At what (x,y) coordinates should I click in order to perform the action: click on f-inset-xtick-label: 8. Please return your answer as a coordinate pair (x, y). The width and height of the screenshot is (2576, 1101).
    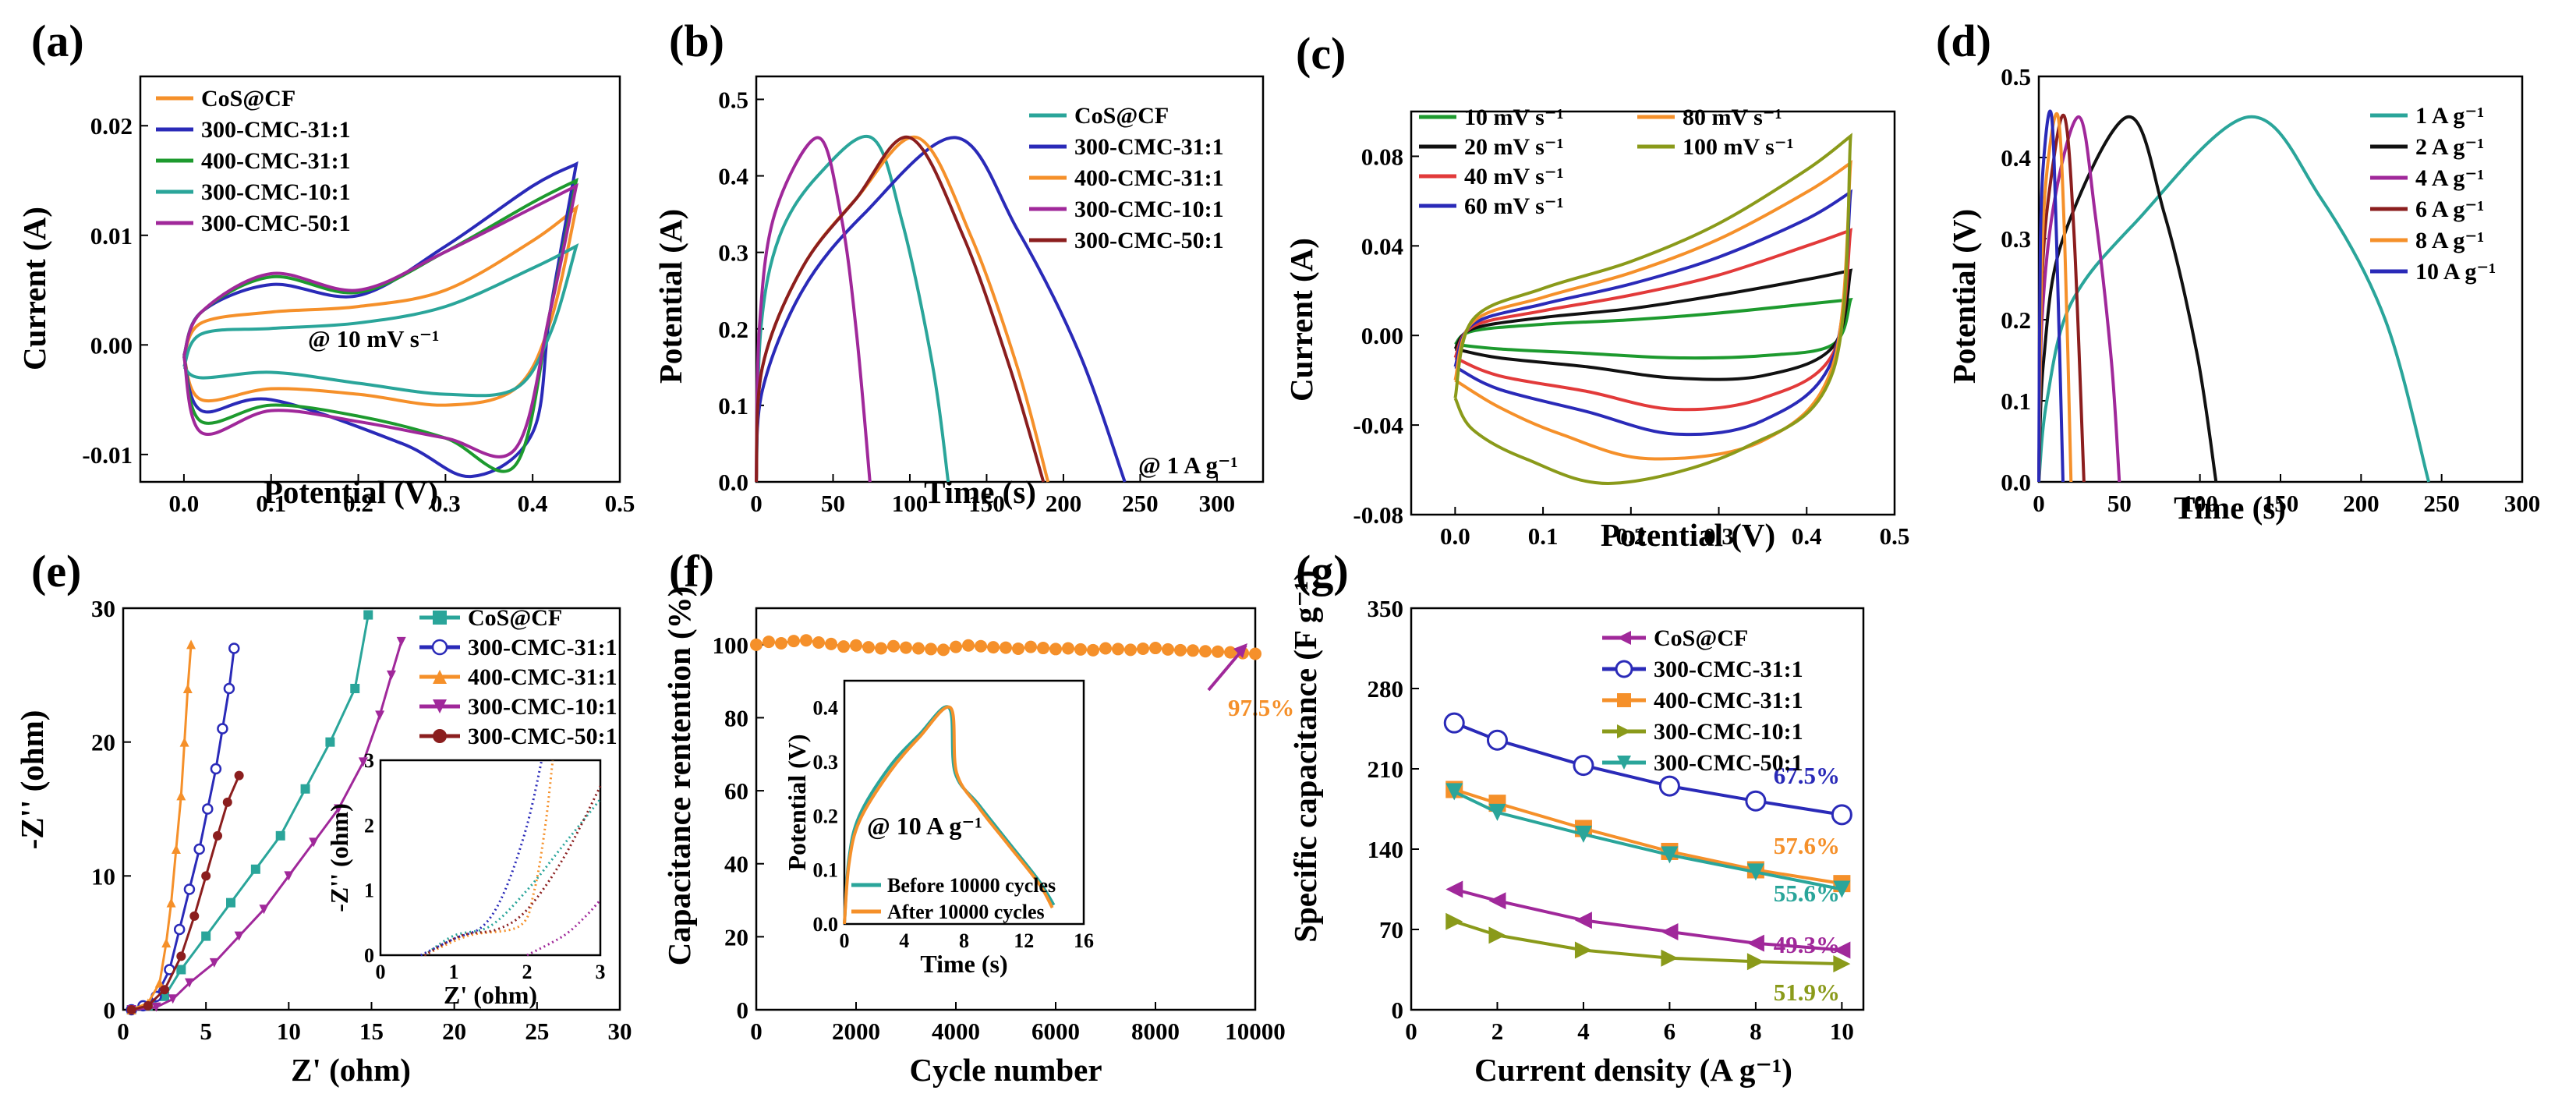
    Looking at the image, I should click on (964, 941).